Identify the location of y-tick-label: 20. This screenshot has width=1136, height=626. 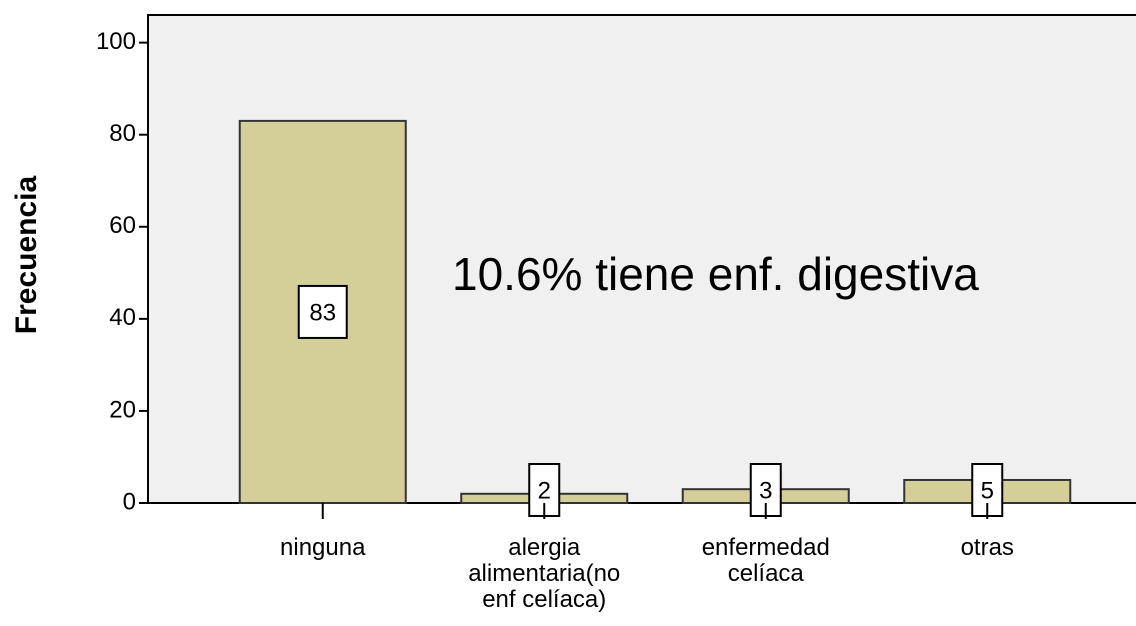
(122, 409).